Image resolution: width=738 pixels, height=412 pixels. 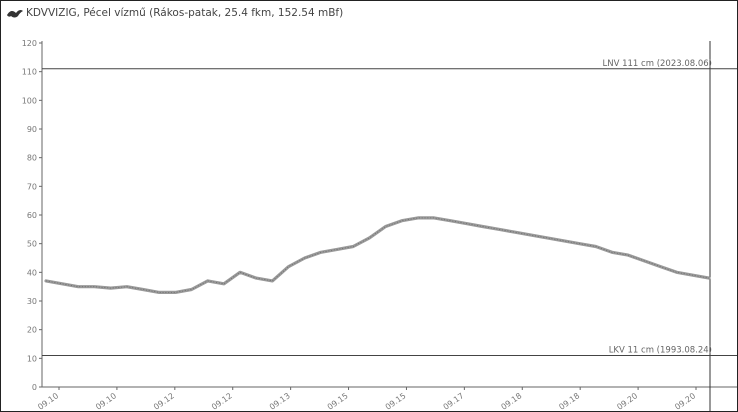 What do you see at coordinates (660, 350) in the screenshot?
I see `reference-line-label: LKV 11 cm (1993.08.24)` at bounding box center [660, 350].